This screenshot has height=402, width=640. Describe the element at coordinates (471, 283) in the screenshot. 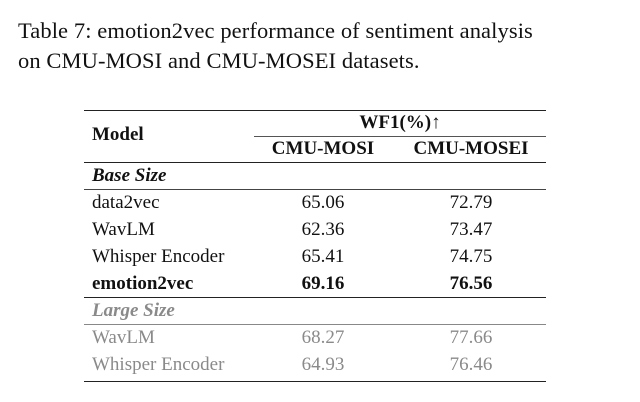

I see `row-mosei: 76.56` at that location.